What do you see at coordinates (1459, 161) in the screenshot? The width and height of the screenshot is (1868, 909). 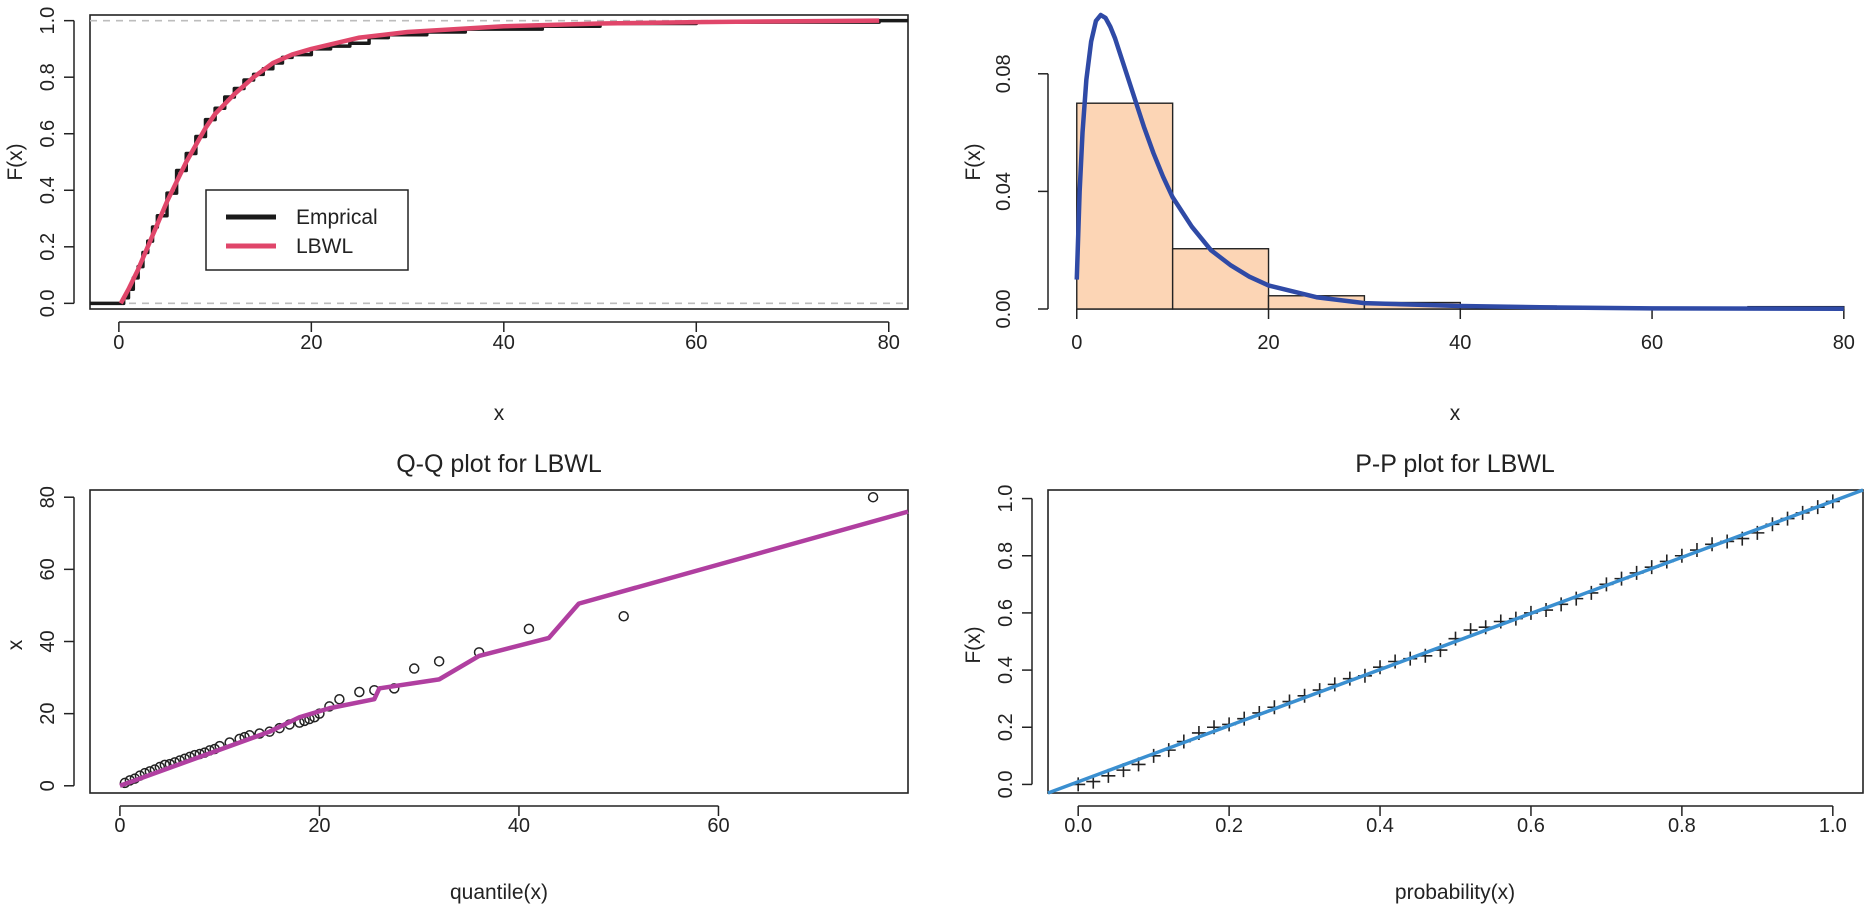 I see `density-curve` at bounding box center [1459, 161].